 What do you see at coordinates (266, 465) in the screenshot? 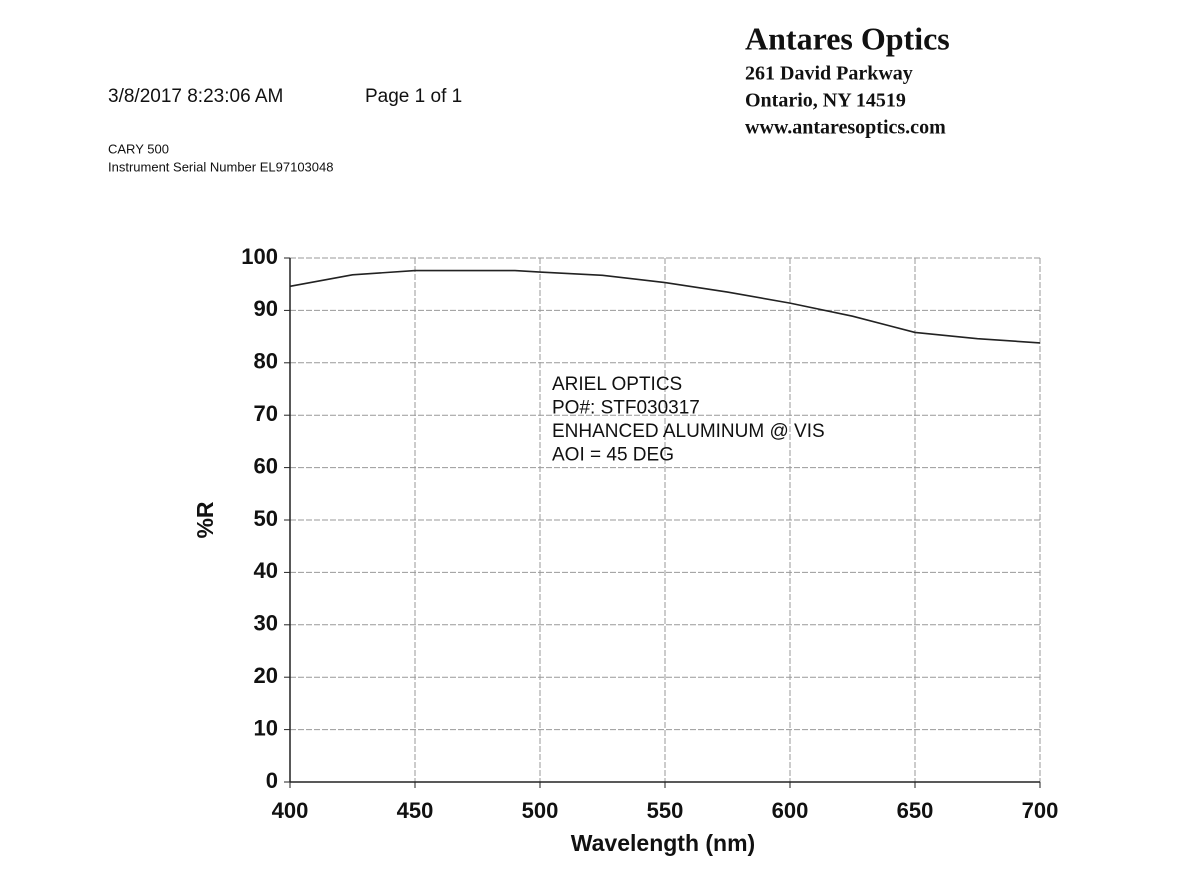
I see `y-tick-label: 60` at bounding box center [266, 465].